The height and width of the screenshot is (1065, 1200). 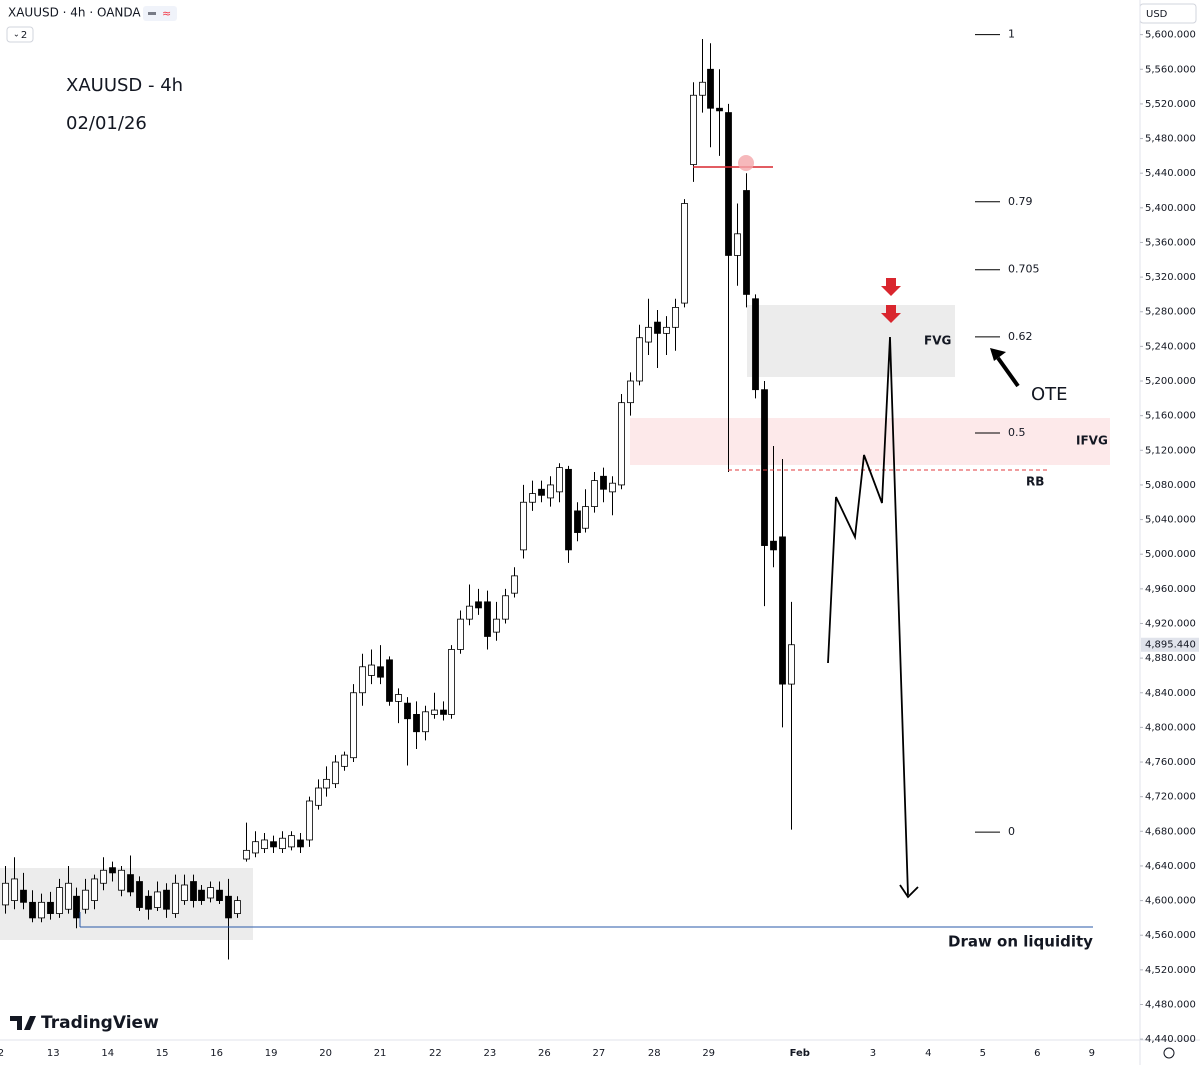 I want to click on chart-title: XAUUSD - 4h, so click(x=124, y=85).